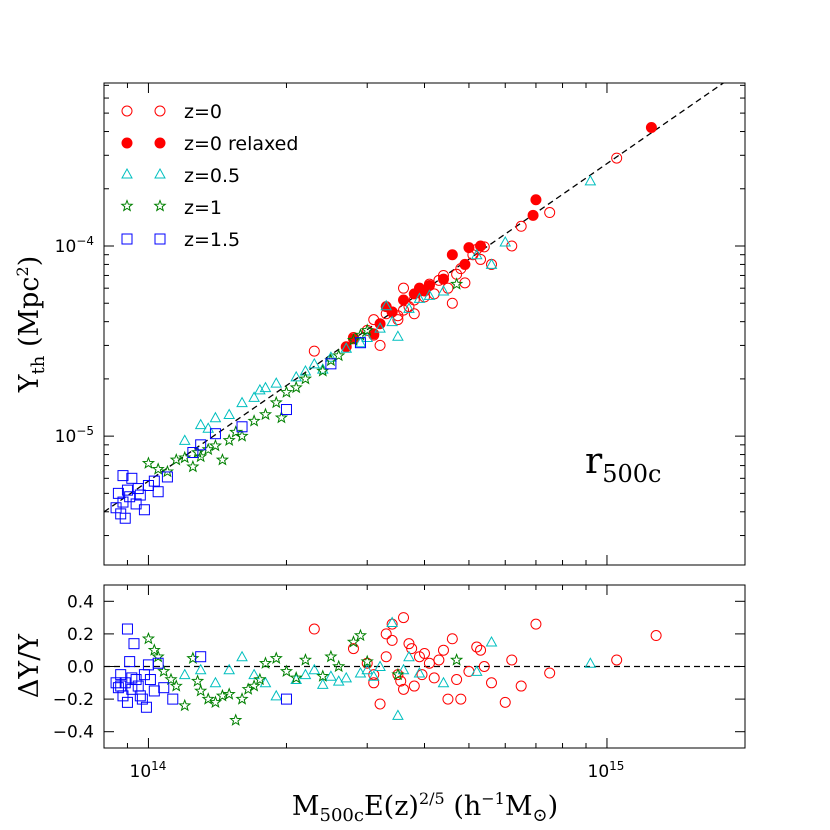 The height and width of the screenshot is (830, 830). What do you see at coordinates (80, 668) in the screenshot?
I see `residual-y-tick-label: 0.0` at bounding box center [80, 668].